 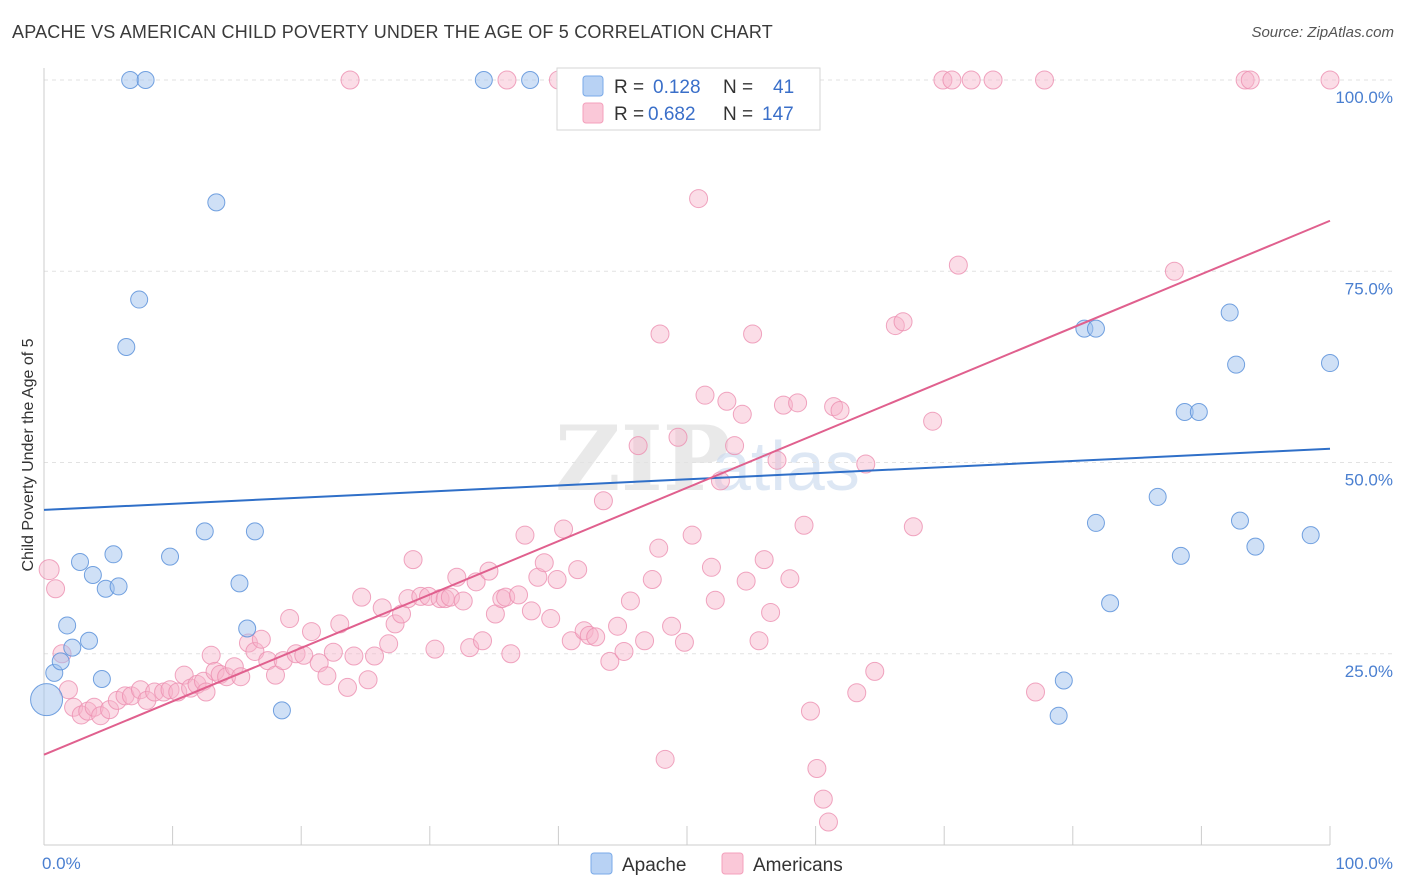 I want to click on legend-n-value-apache: 41, so click(x=783, y=87).